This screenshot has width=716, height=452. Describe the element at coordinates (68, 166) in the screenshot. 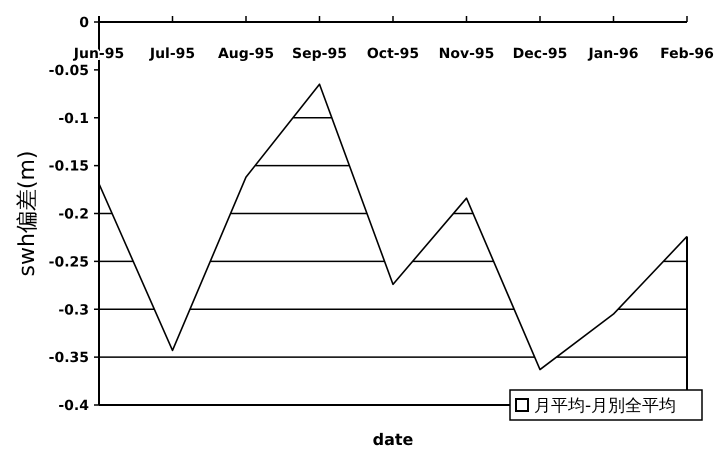

I see `y-tick-label: -0.15` at that location.